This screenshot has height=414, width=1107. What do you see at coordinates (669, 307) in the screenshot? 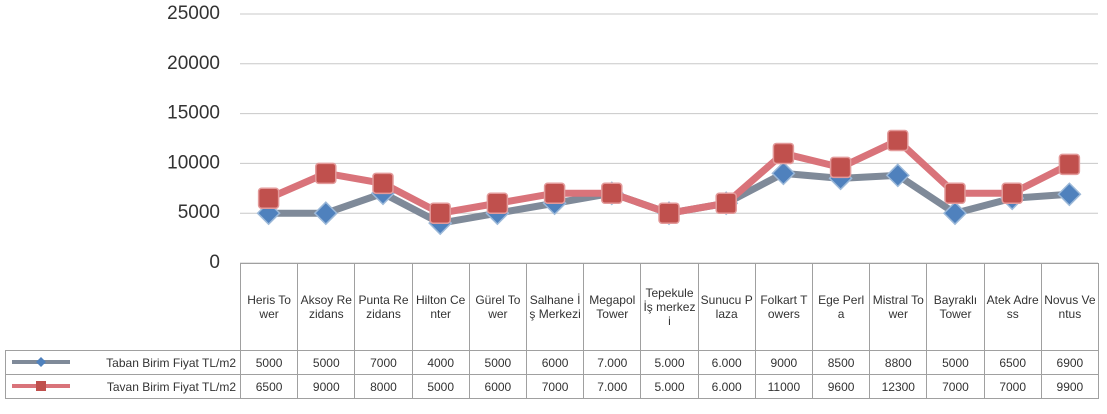
I see `category-label: Tepekule İş merkezi` at bounding box center [669, 307].